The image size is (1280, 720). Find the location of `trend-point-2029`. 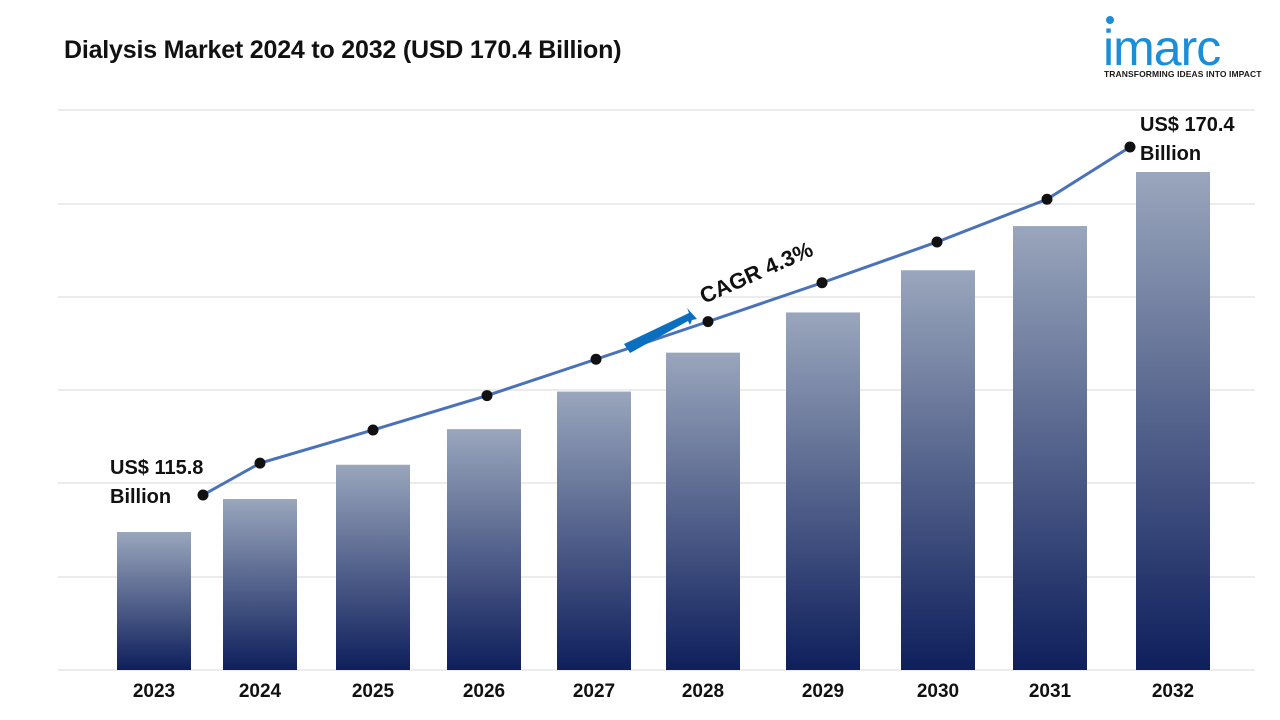

trend-point-2029 is located at coordinates (822, 283).